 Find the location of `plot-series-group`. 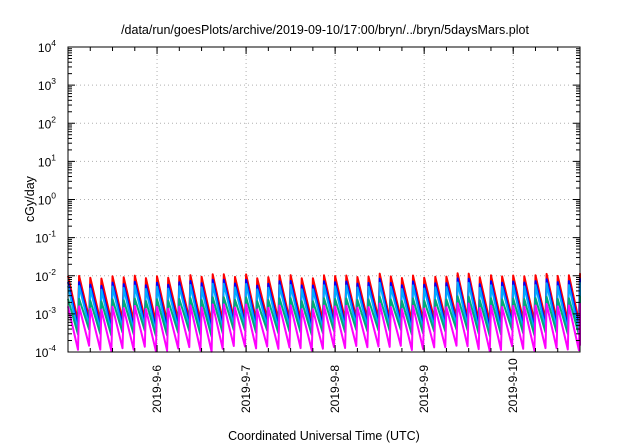

plot-series-group is located at coordinates (324, 312).